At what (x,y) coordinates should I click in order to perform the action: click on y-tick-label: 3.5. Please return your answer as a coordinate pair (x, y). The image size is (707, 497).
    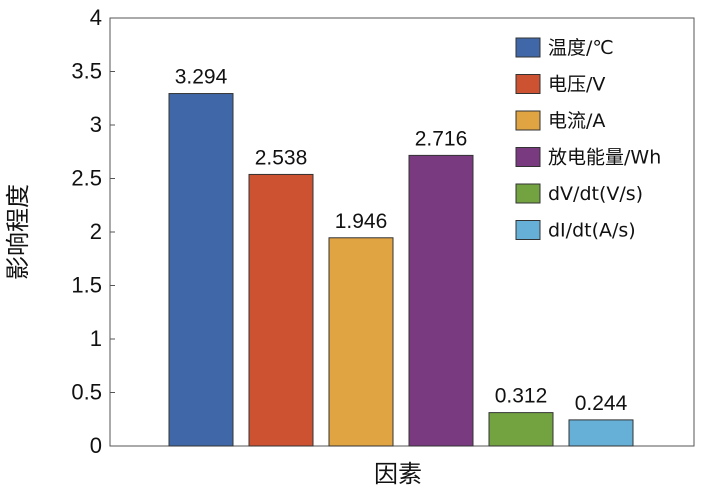
    Looking at the image, I should click on (86, 71).